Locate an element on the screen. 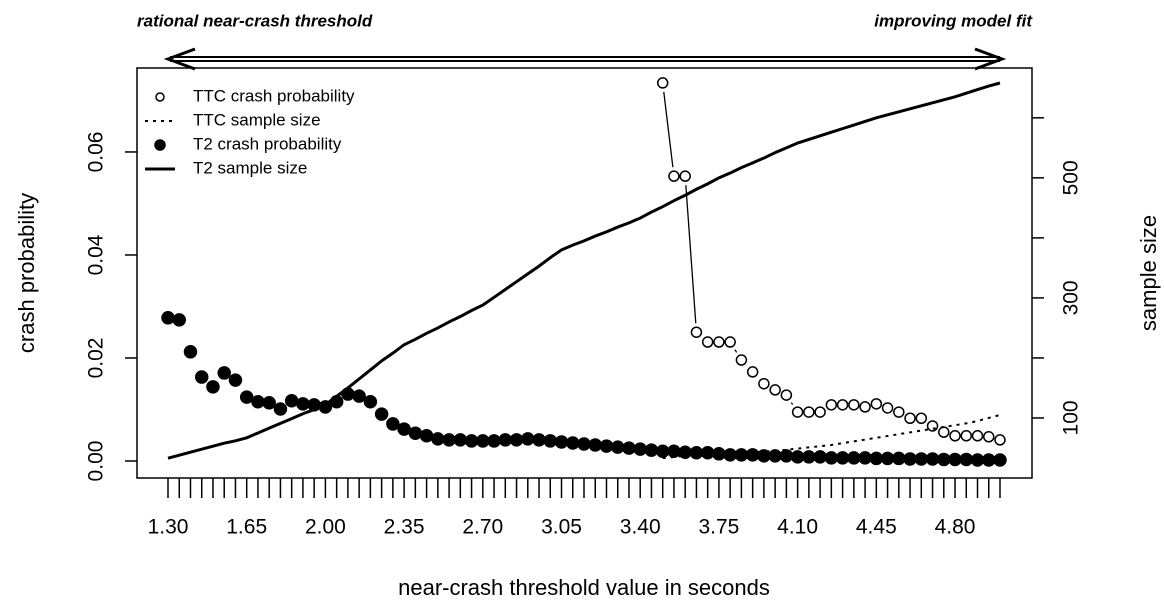 The width and height of the screenshot is (1164, 601). x-tick-label: 3.75 is located at coordinates (718, 527).